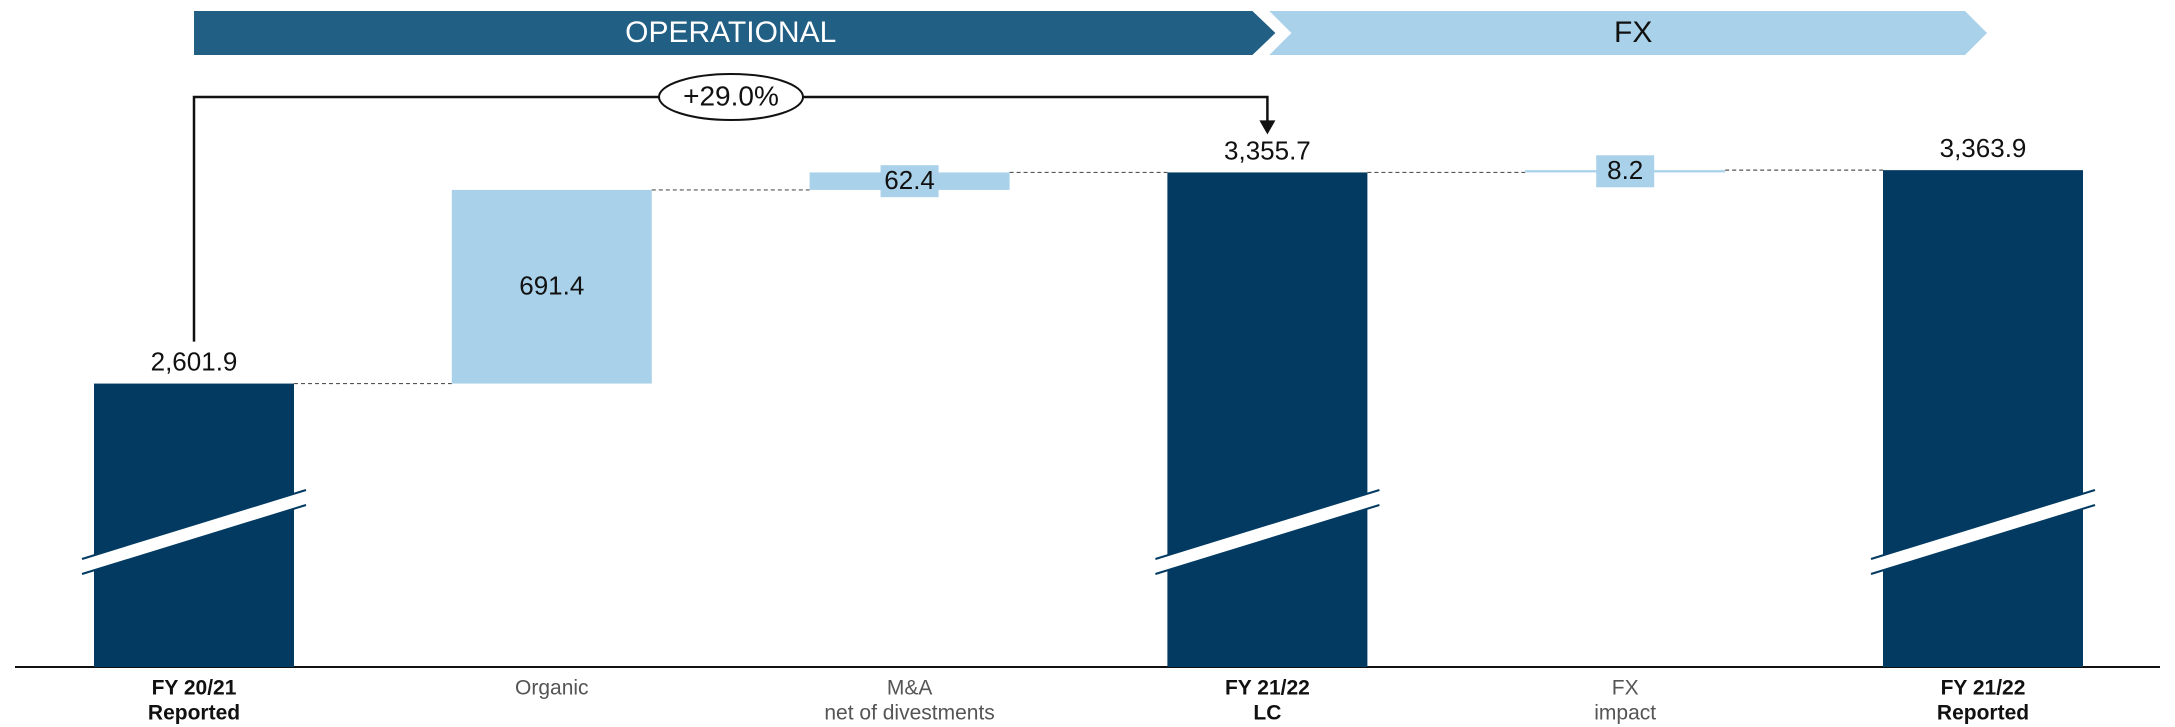  What do you see at coordinates (730, 32) in the screenshot?
I see `phase-label: OPERATIONAL` at bounding box center [730, 32].